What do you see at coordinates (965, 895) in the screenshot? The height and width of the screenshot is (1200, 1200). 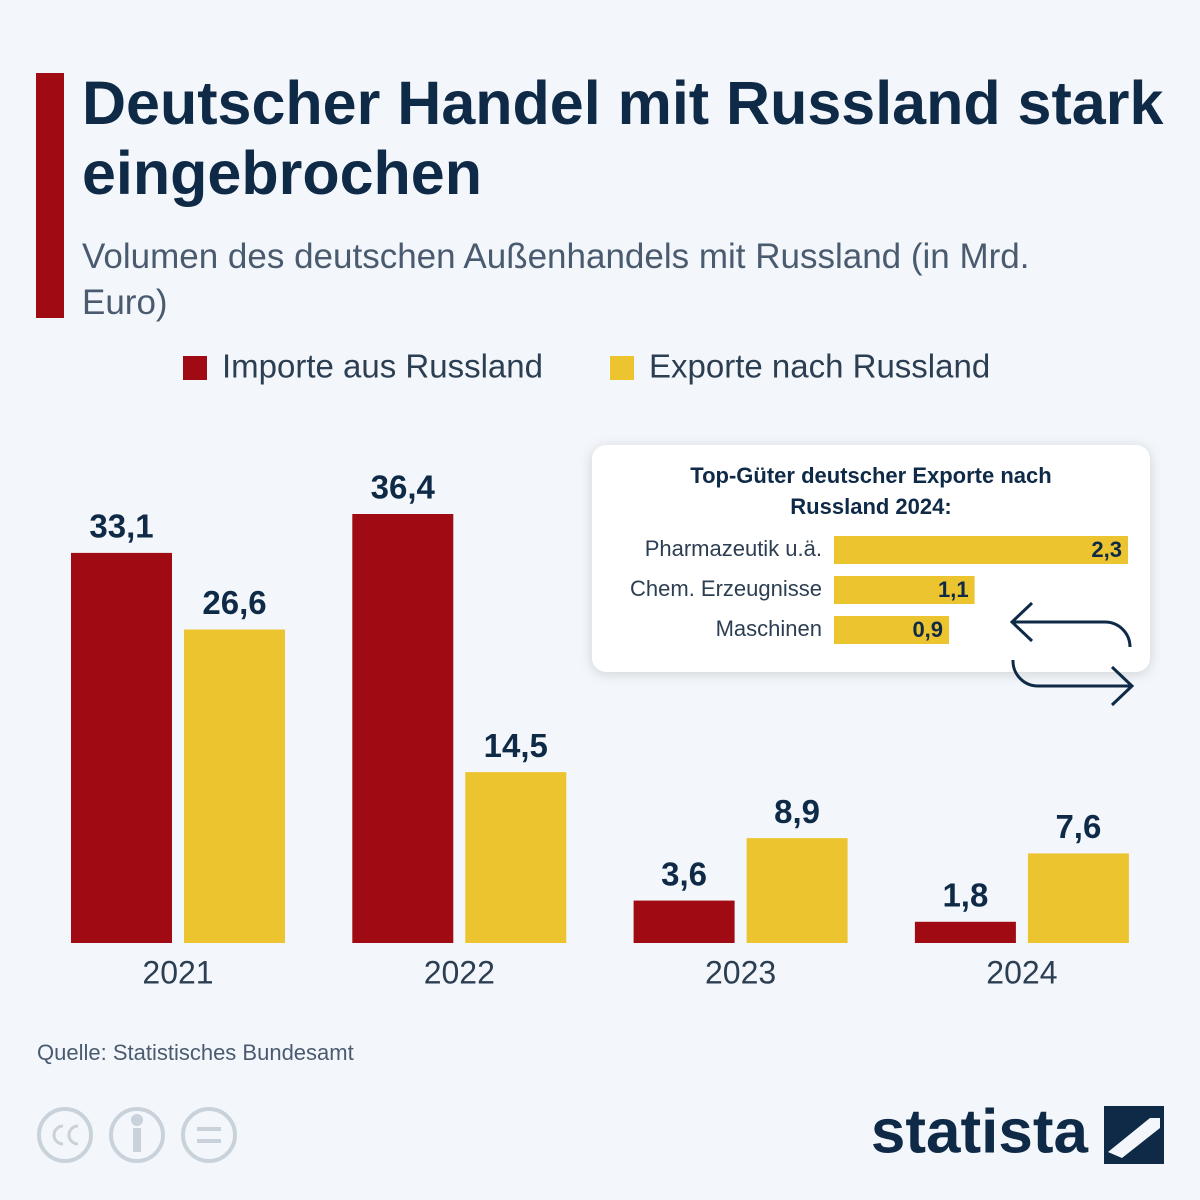 I see `value-label: 1,8` at bounding box center [965, 895].